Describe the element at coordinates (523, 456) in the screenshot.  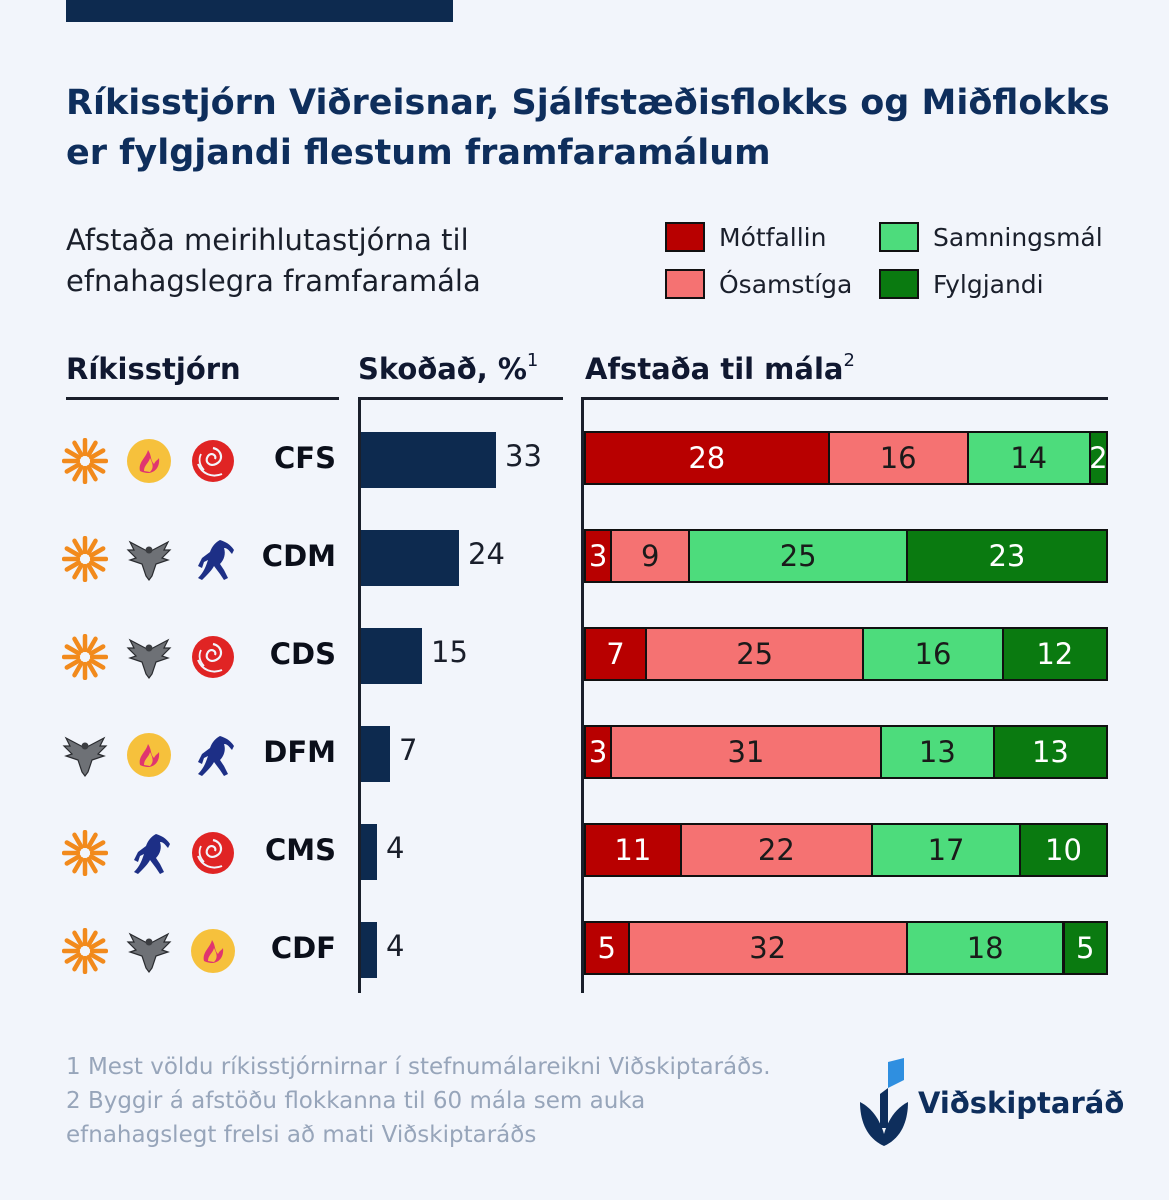
I see `reviewed-value-label: 33` at that location.